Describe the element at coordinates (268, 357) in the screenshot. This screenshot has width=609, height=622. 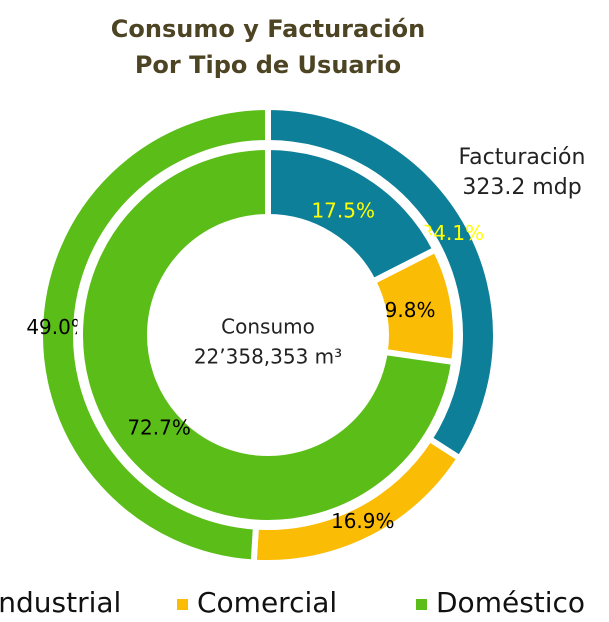
I see `ring-total: 22’358,353 m³` at that location.